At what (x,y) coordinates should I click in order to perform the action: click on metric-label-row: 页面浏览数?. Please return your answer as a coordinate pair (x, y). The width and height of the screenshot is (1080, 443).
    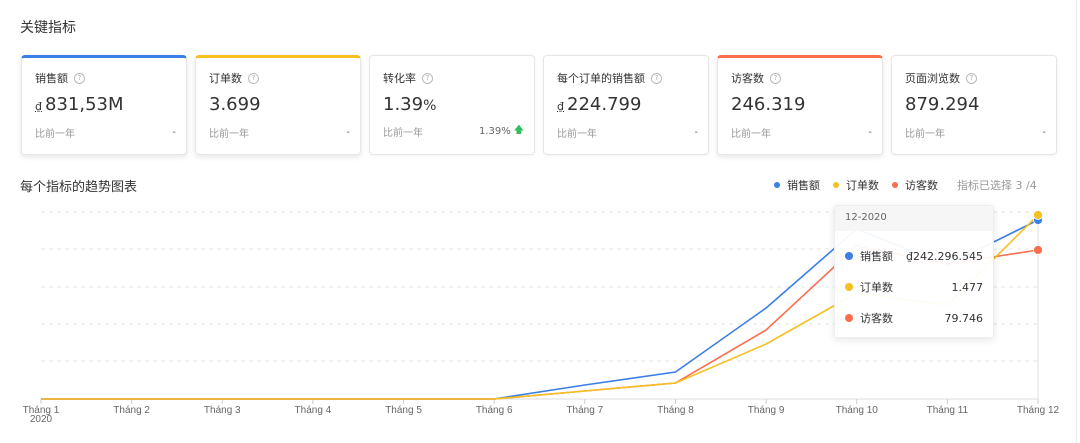
    Looking at the image, I should click on (941, 78).